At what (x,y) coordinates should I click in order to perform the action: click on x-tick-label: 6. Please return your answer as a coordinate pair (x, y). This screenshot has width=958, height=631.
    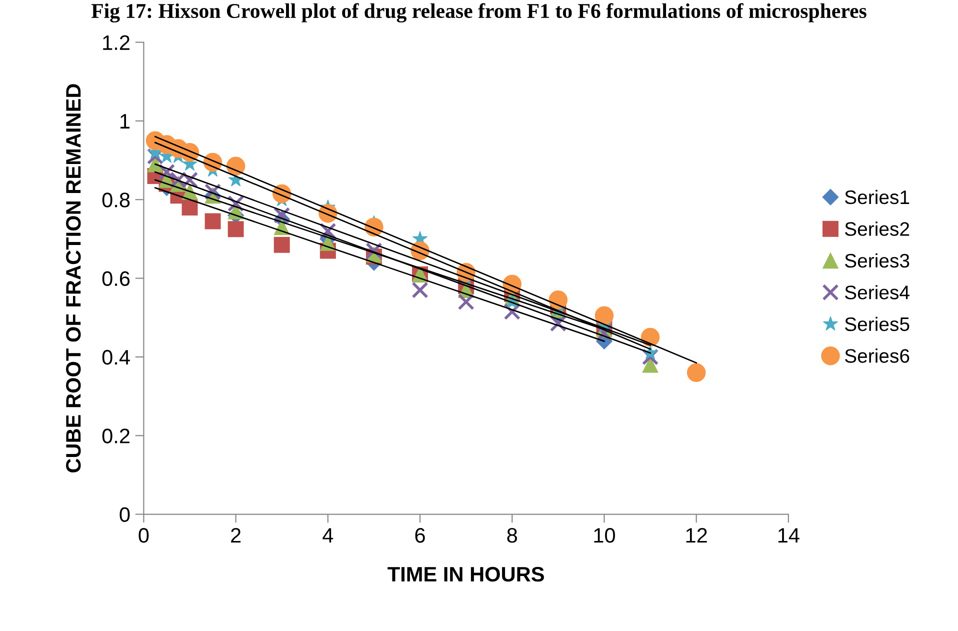
    Looking at the image, I should click on (420, 535).